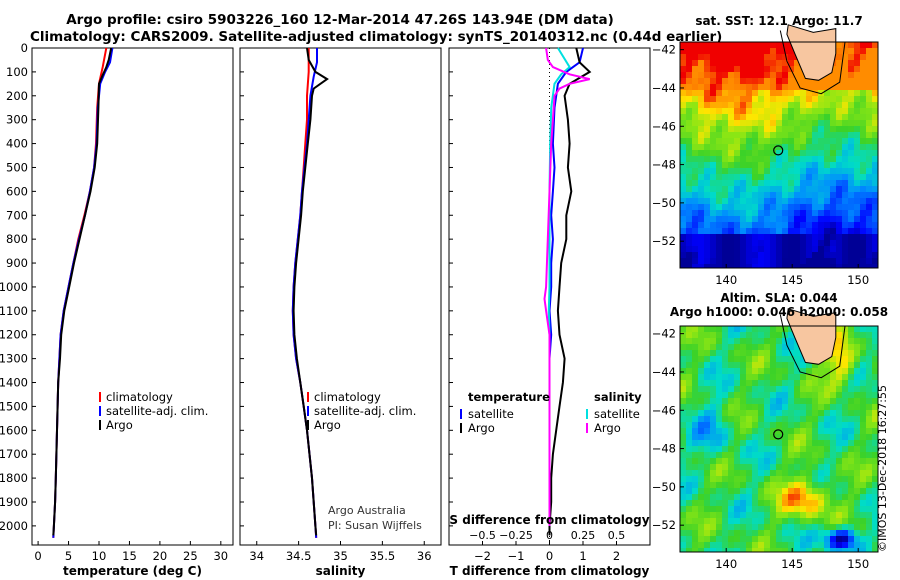 Image resolution: width=900 pixels, height=580 pixels. I want to click on difference-legend-label: Argo, so click(481, 428).